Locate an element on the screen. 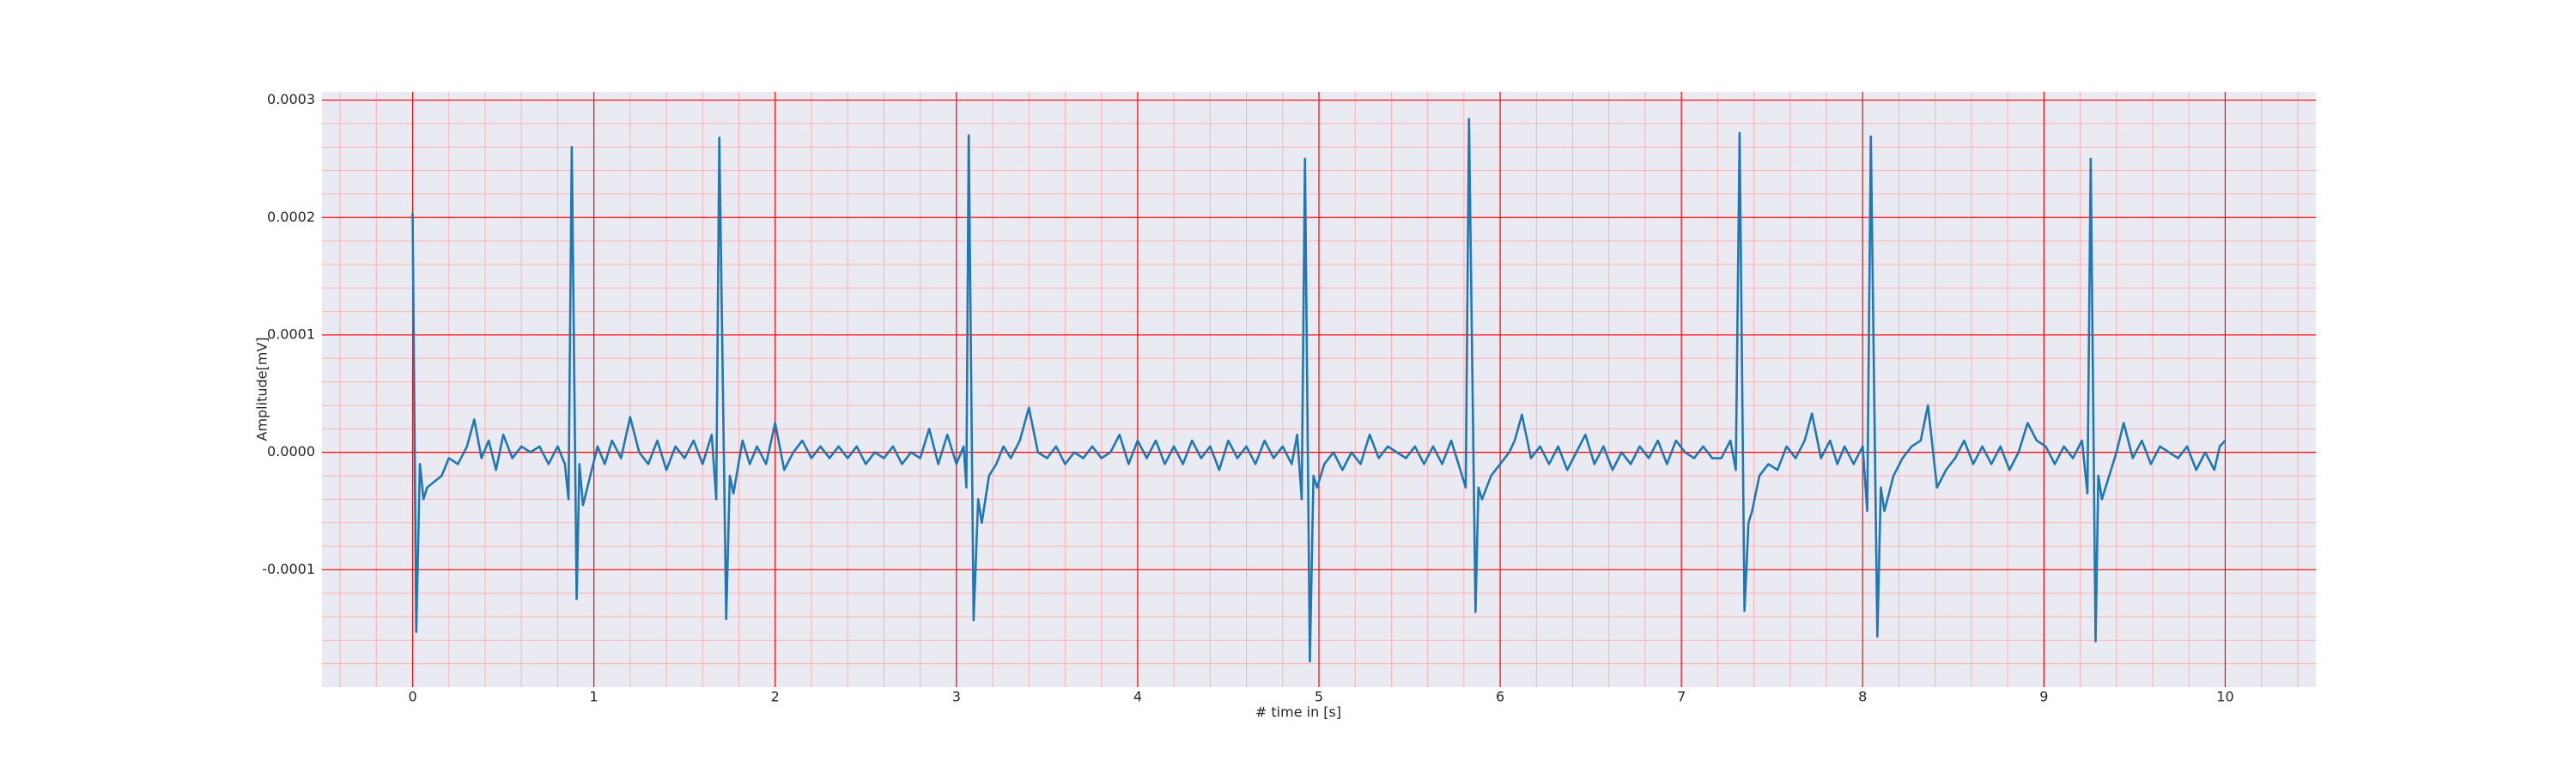 The height and width of the screenshot is (773, 2576). y-tick-label: 0.0001 is located at coordinates (291, 334).